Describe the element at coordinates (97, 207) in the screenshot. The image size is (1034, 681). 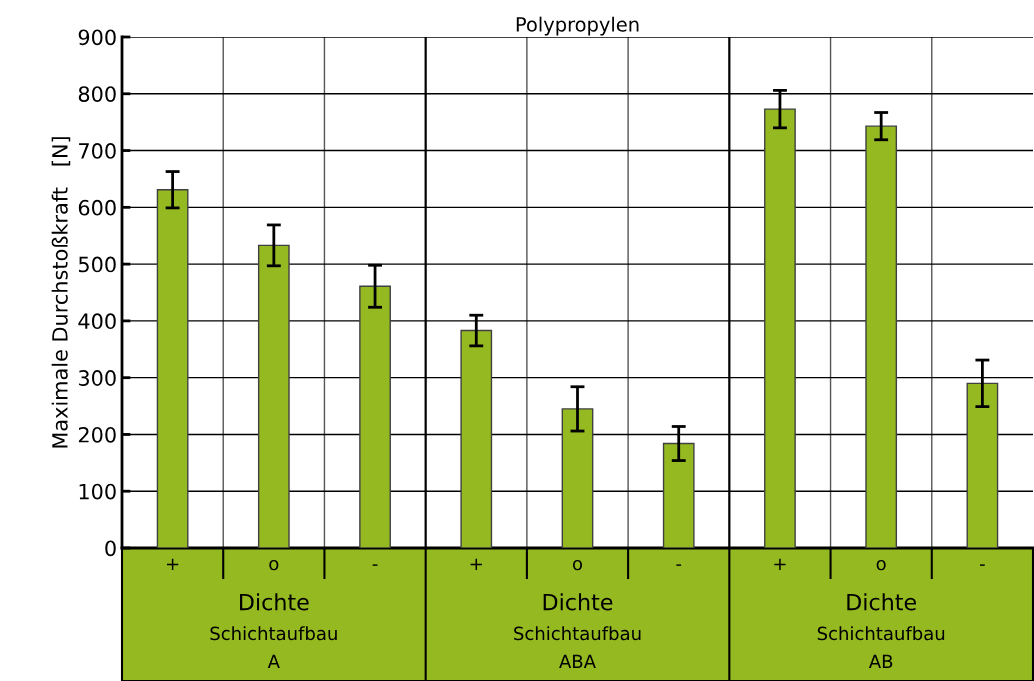
I see `y-tick-label: 600` at that location.